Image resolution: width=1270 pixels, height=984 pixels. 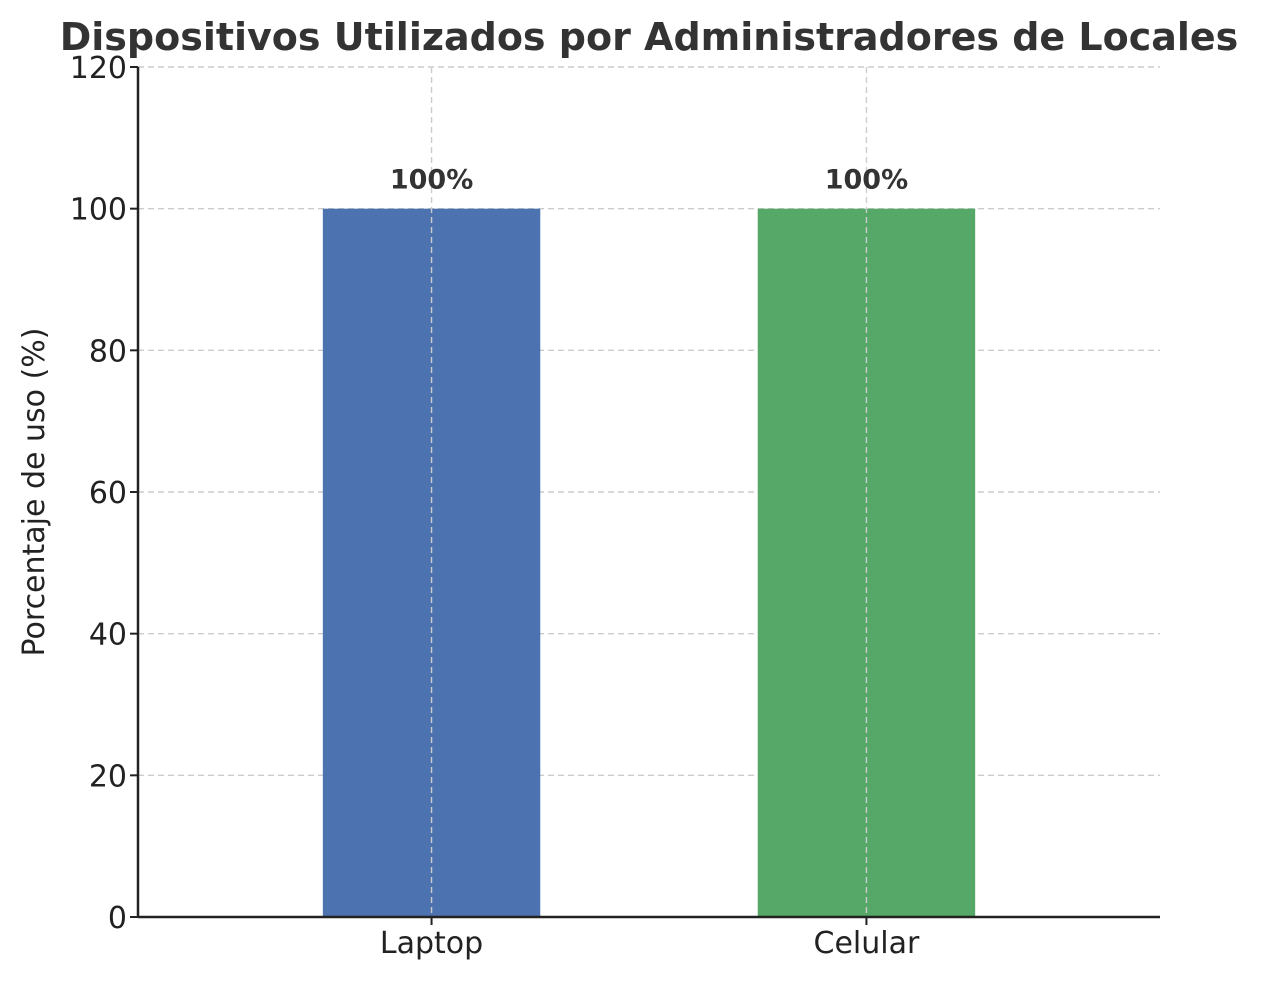 I want to click on y-tick-label: 0, so click(x=117, y=918).